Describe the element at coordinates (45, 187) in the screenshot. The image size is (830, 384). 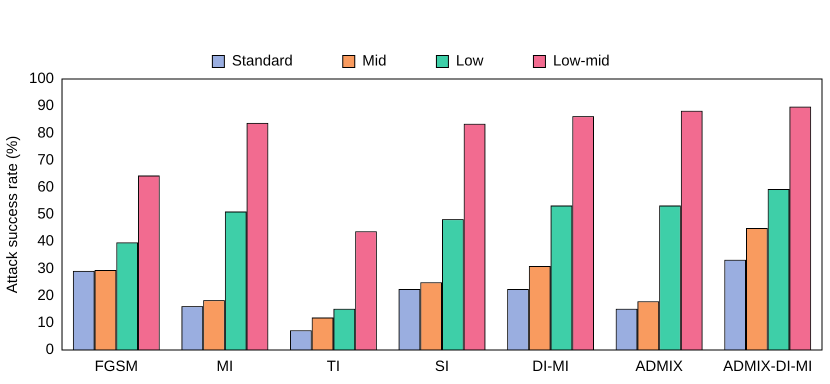
I see `y-tick-label: 60` at that location.